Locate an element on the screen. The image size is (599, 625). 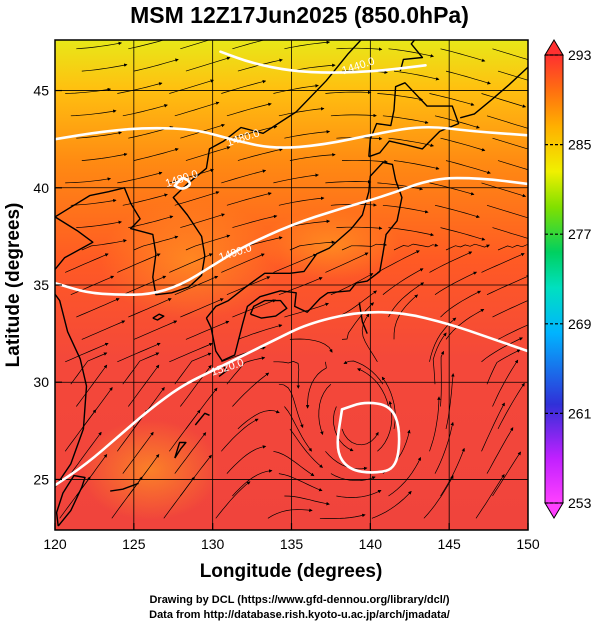
colorbar-top-arrow is located at coordinates (554, 47).